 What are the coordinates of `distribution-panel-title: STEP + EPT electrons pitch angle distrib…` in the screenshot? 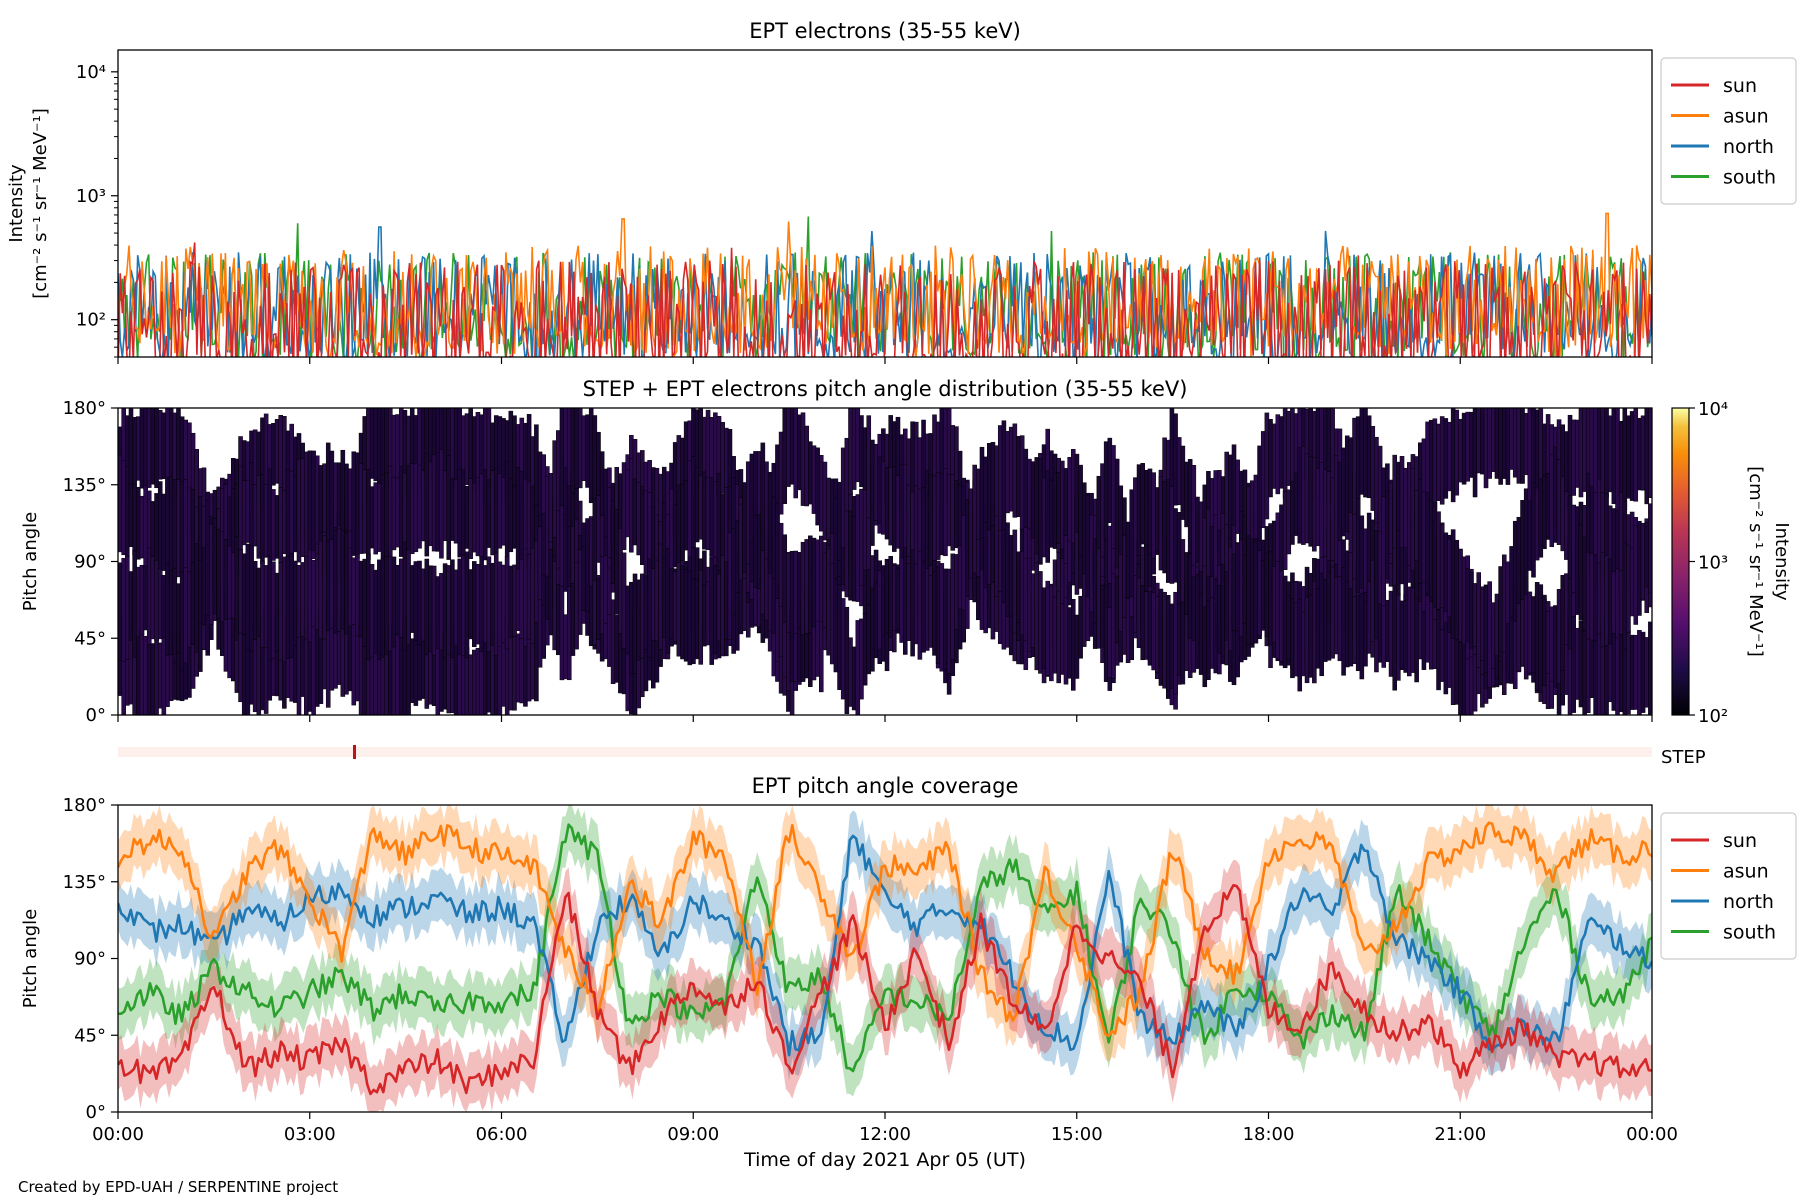 It's located at (885, 389).